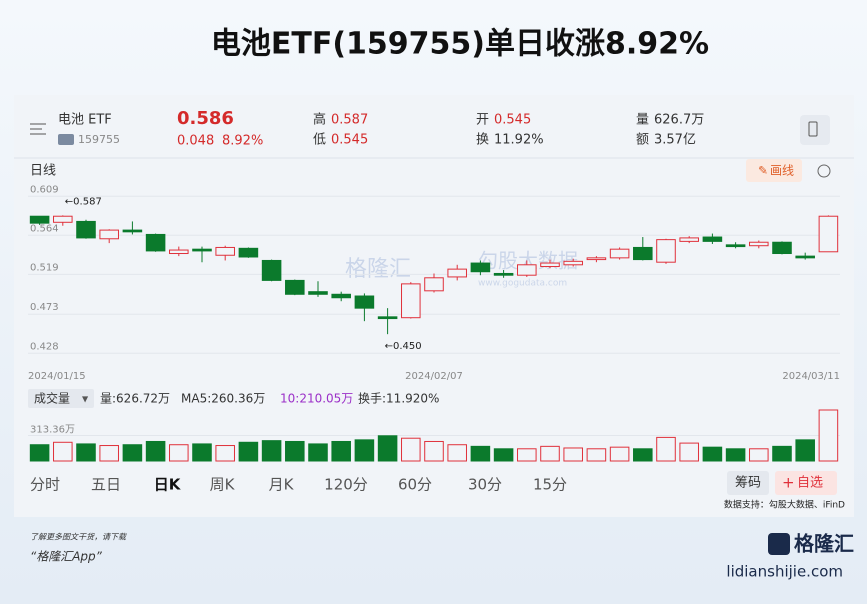  Describe the element at coordinates (43, 171) in the screenshot. I see `period: 日线` at that location.